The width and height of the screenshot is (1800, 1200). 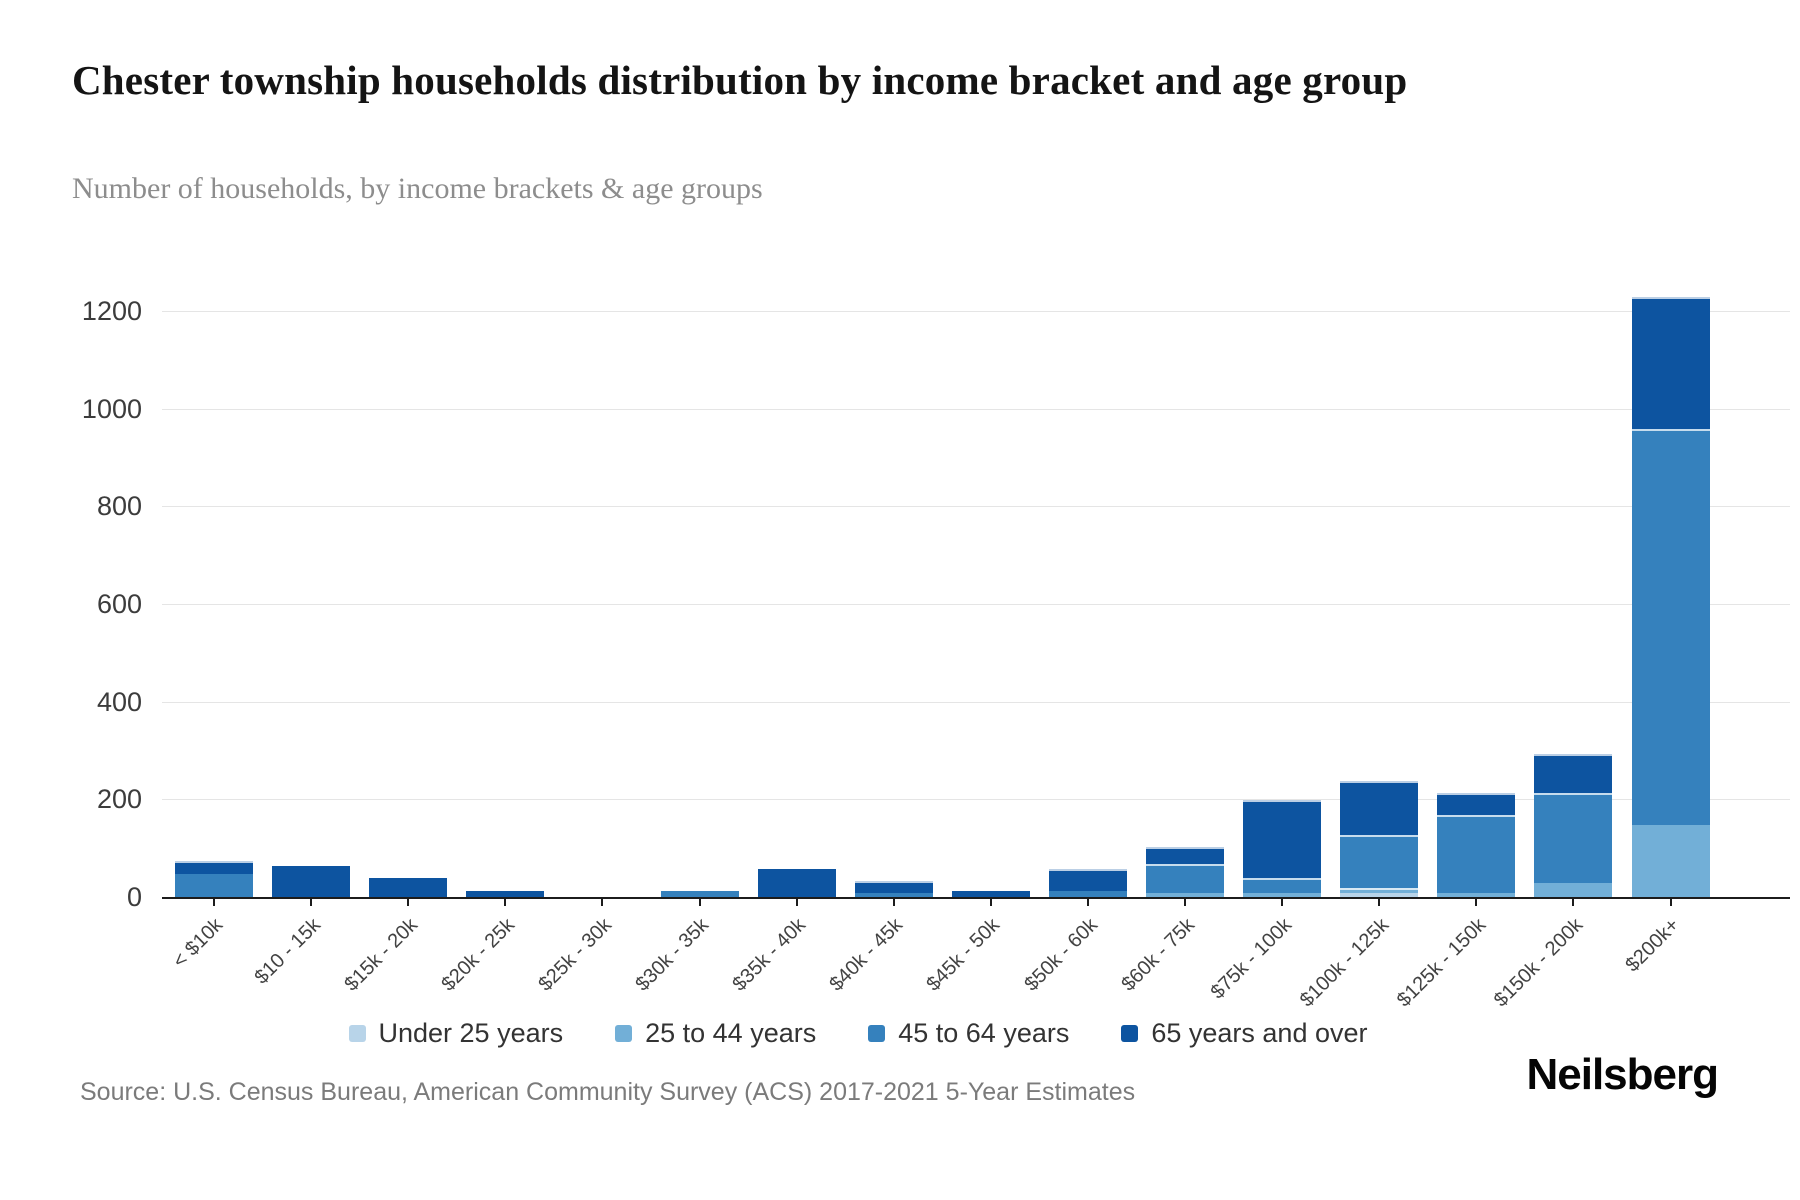 I want to click on bar--20k-25k, so click(x=505, y=894).